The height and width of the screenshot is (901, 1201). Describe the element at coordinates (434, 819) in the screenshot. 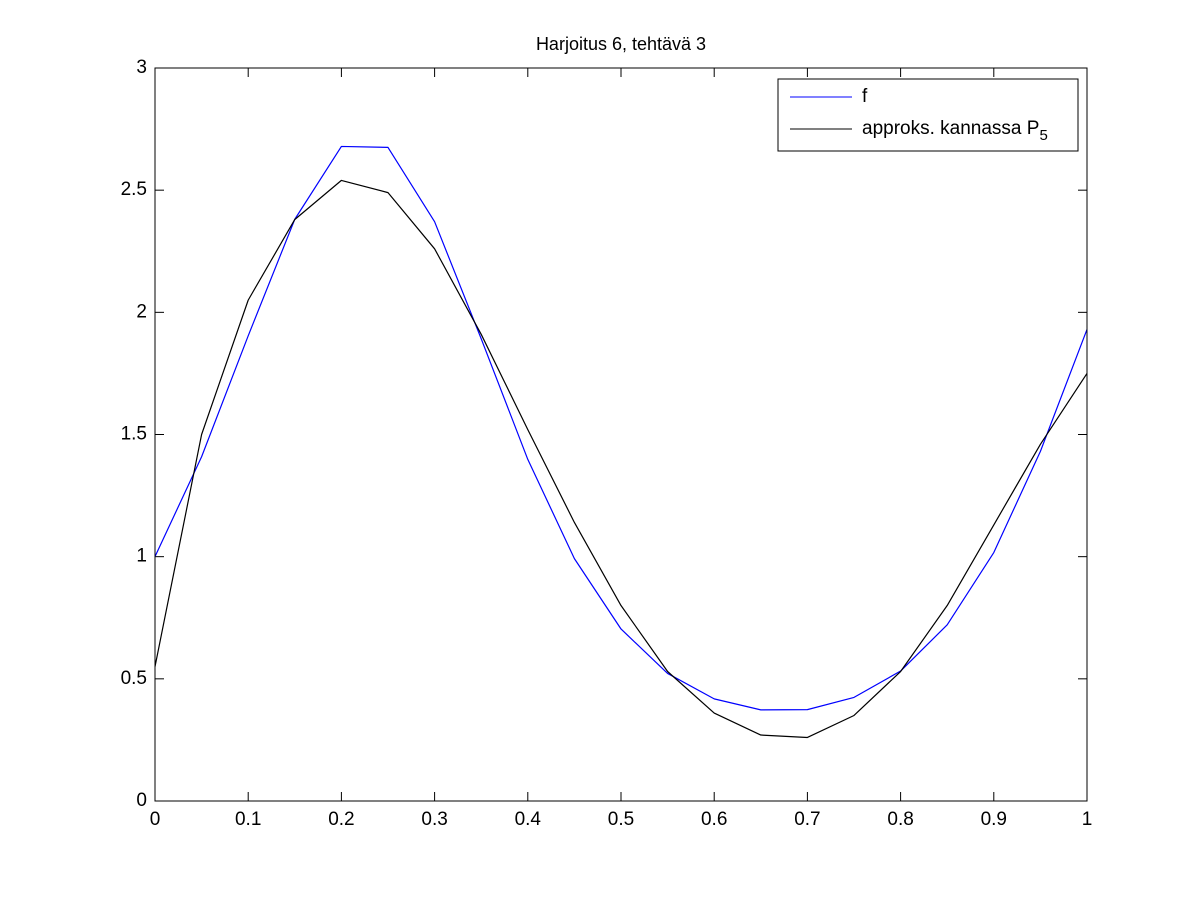

I see `x-tick-label: 0.3` at that location.